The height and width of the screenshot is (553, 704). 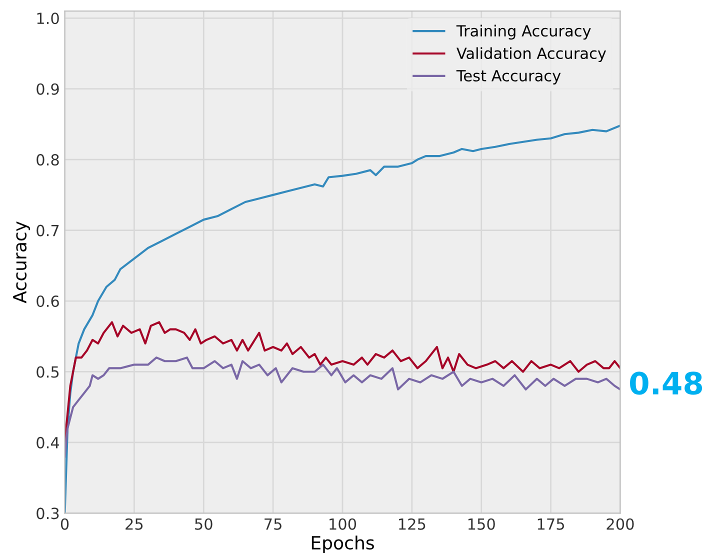 I want to click on legend-label: Training Accuracy, so click(x=523, y=32).